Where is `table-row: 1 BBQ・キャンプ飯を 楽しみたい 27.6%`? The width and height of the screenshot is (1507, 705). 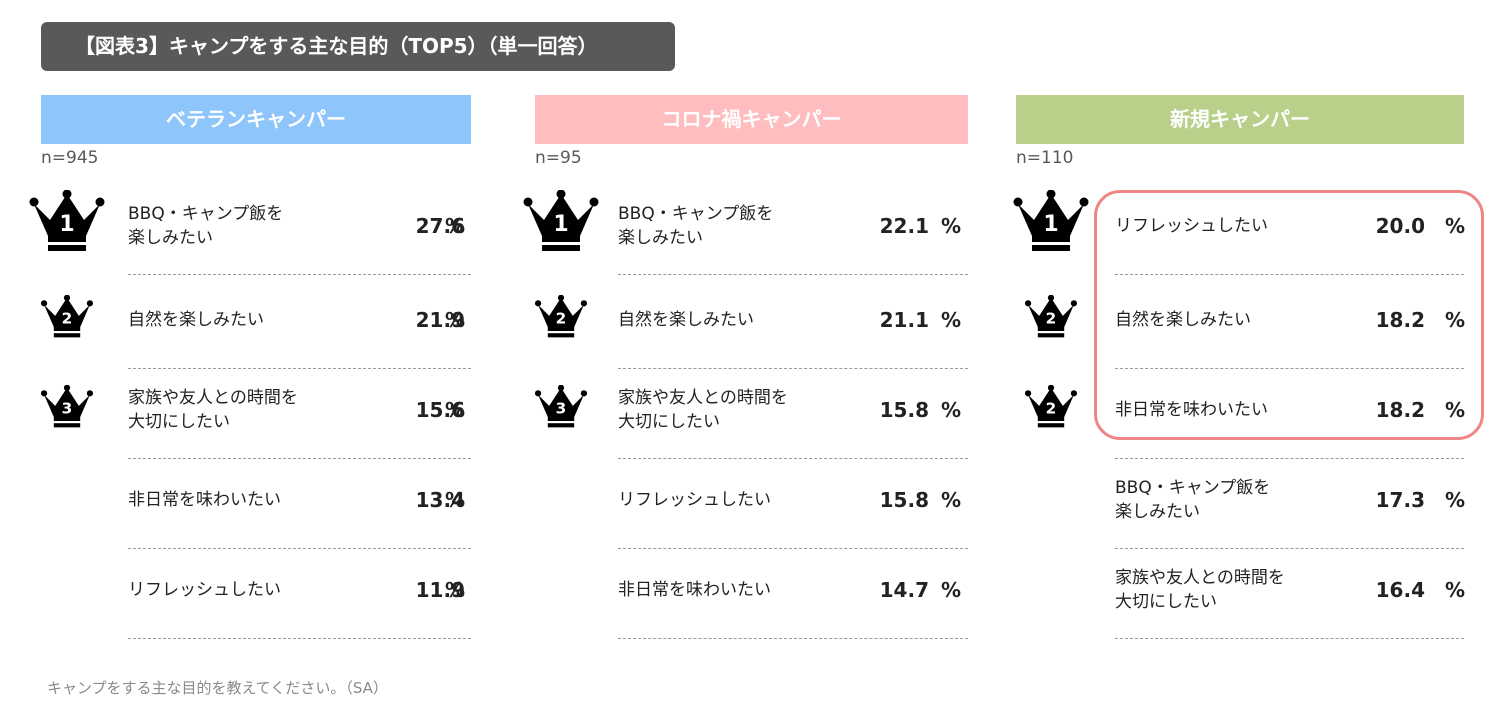
table-row: 1 BBQ・キャンプ飯を 楽しみたい 27.6% is located at coordinates (250, 226).